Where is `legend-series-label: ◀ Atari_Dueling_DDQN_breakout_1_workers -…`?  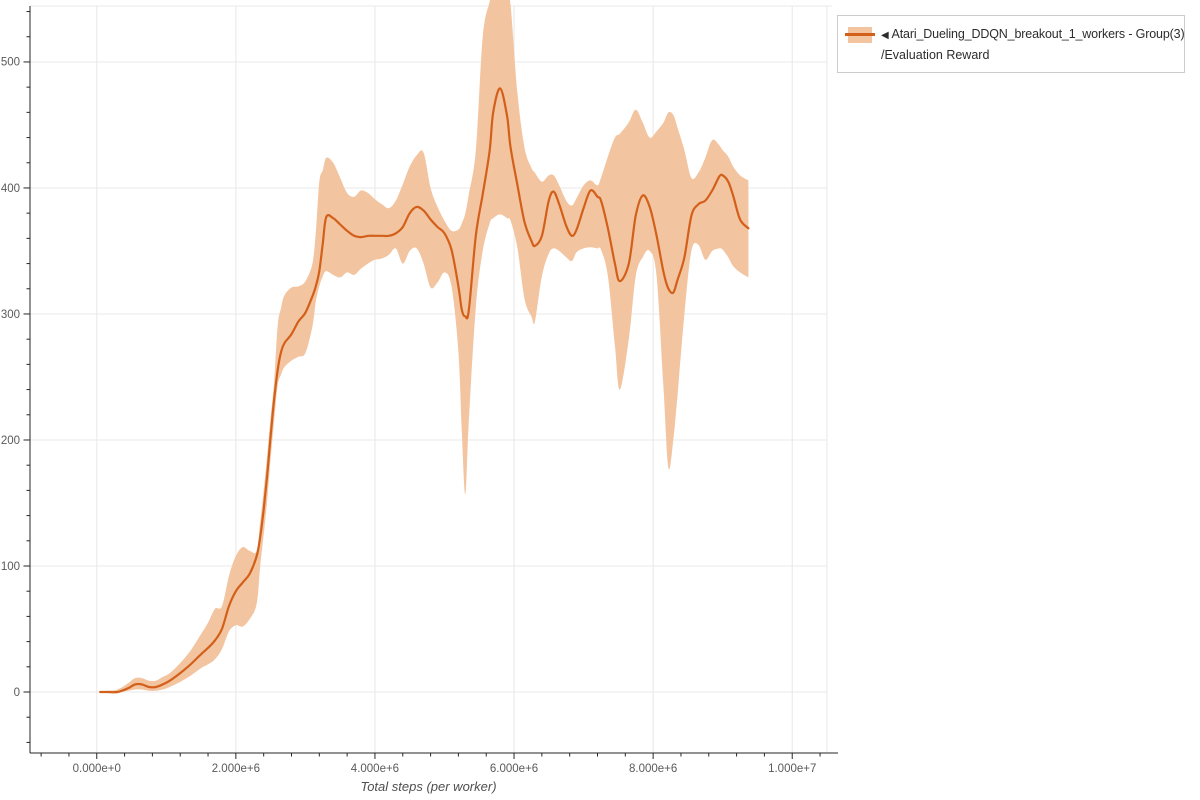
legend-series-label: ◀ Atari_Dueling_DDQN_breakout_1_workers -… is located at coordinates (1033, 44).